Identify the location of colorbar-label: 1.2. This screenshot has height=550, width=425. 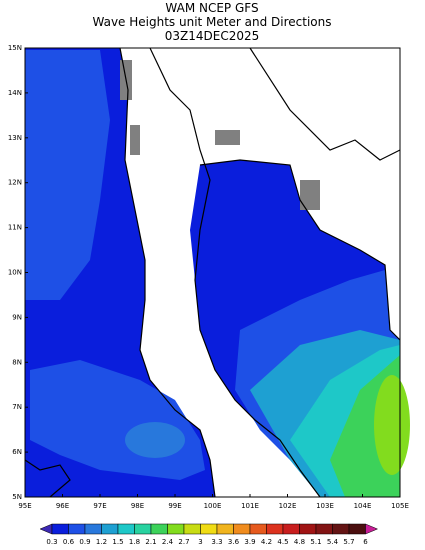
(101, 542).